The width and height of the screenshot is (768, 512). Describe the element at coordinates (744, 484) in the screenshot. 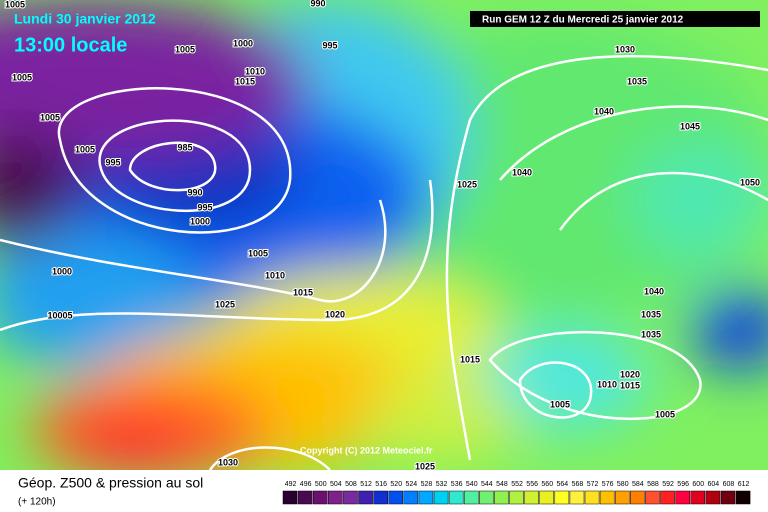

I see `legend-value: 612` at that location.